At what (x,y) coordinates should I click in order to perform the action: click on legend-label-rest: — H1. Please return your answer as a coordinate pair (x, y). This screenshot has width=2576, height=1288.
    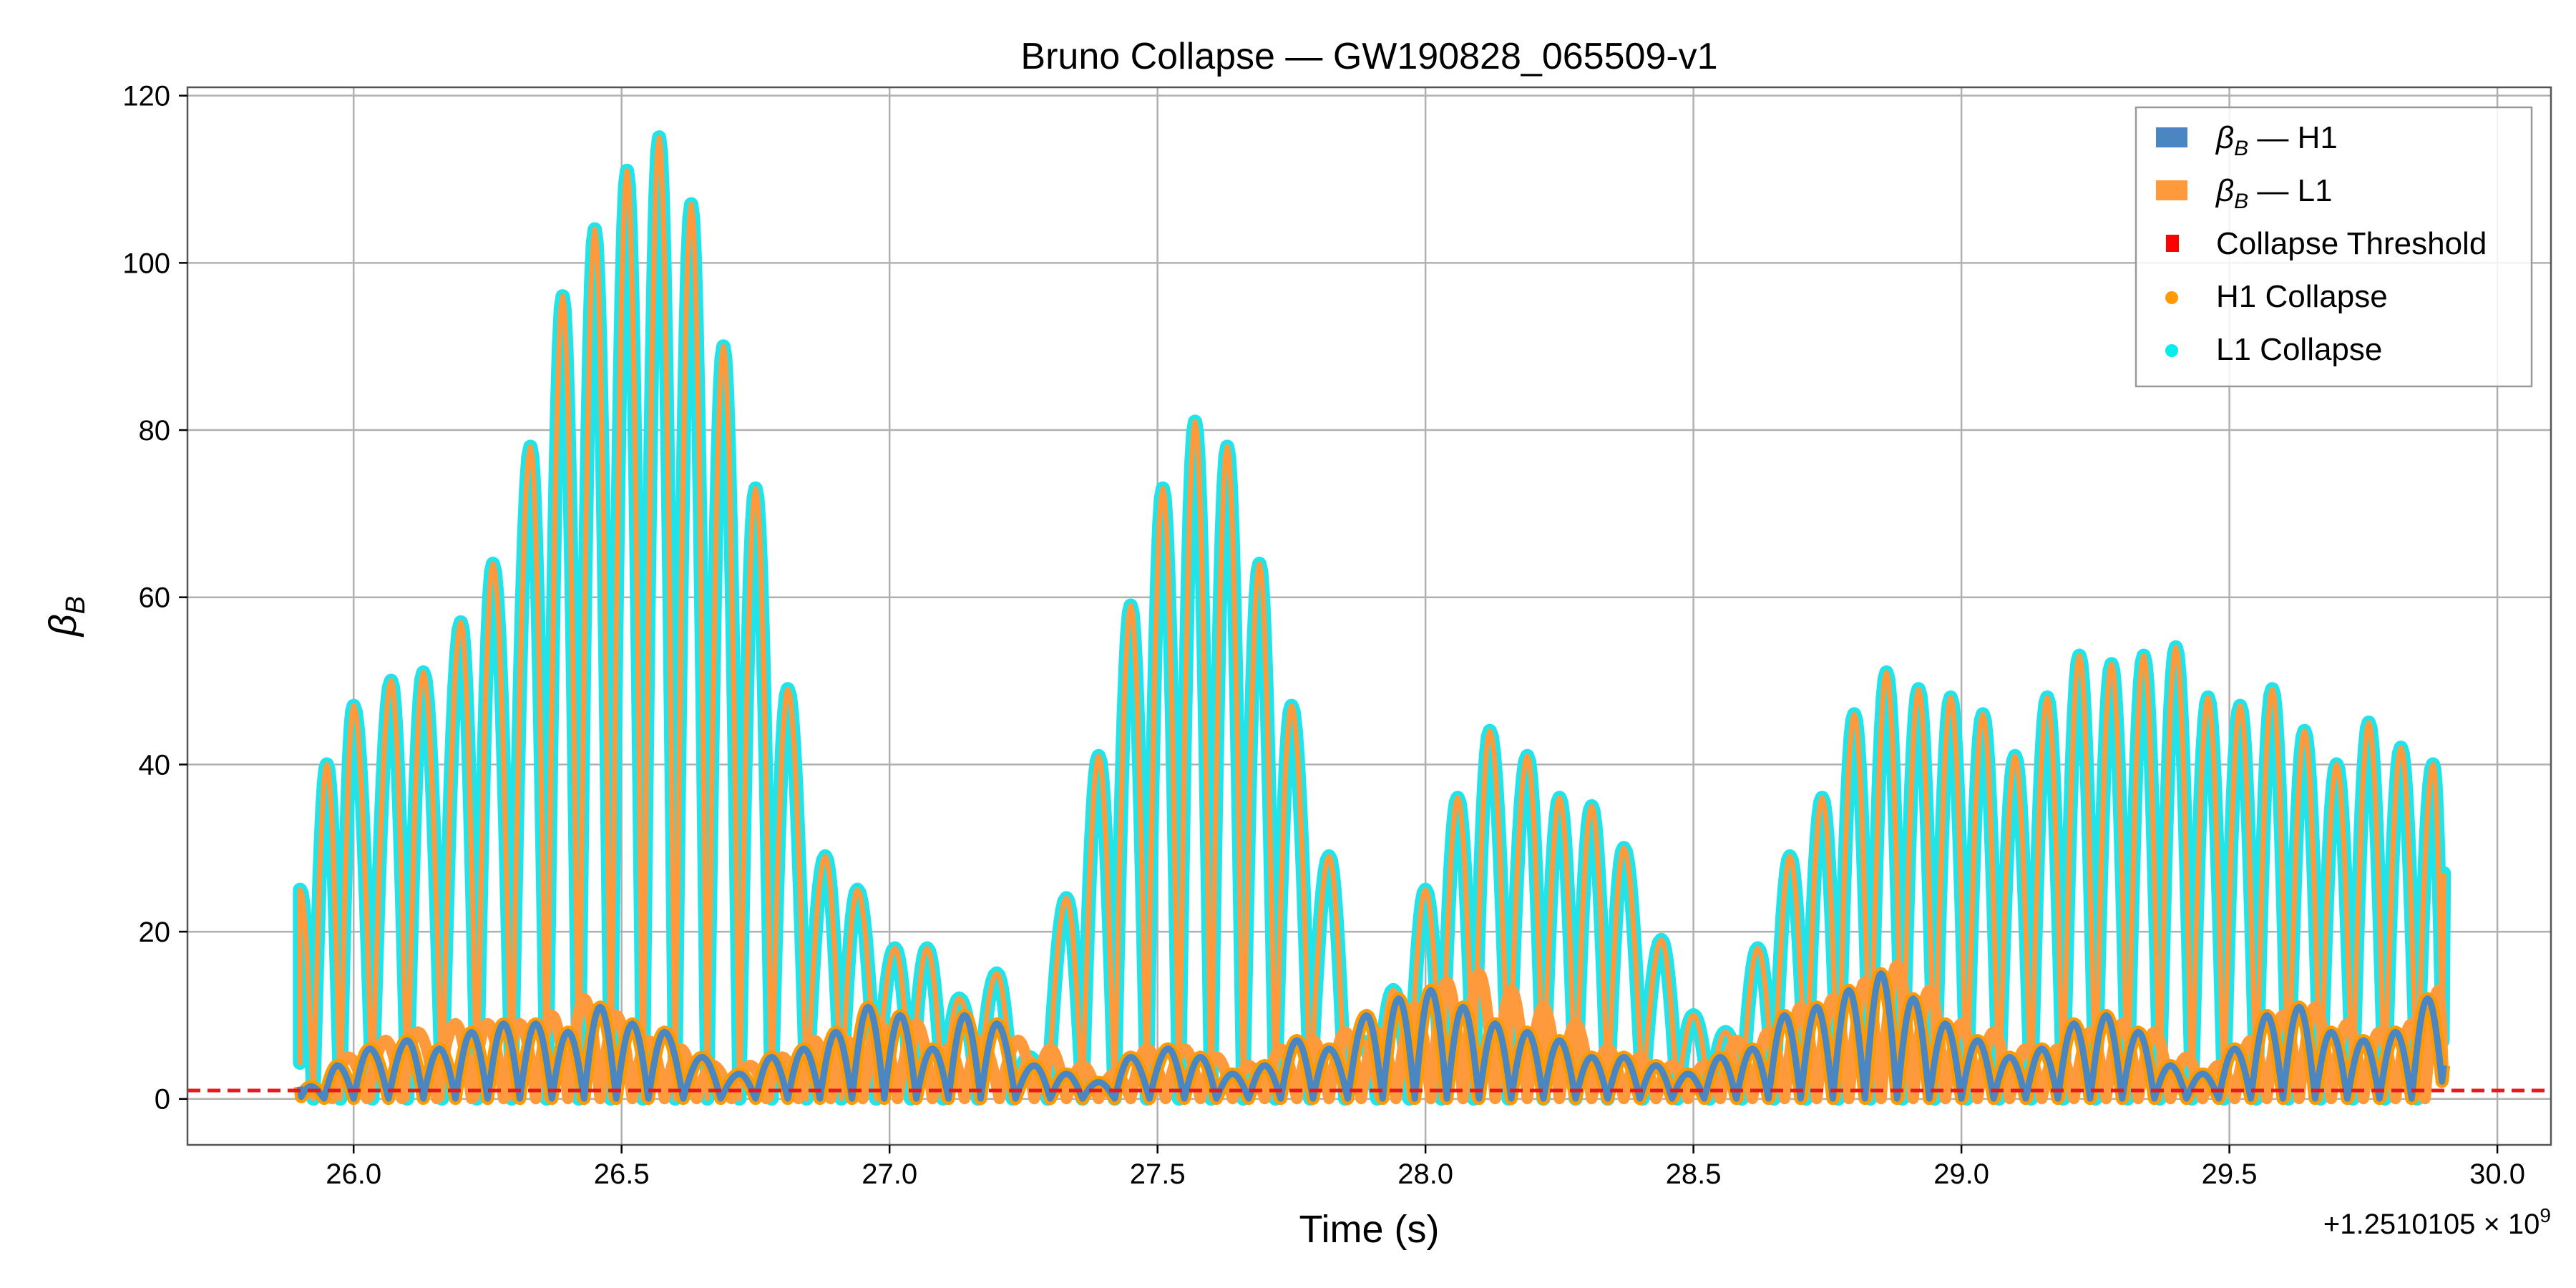
    Looking at the image, I should click on (2293, 137).